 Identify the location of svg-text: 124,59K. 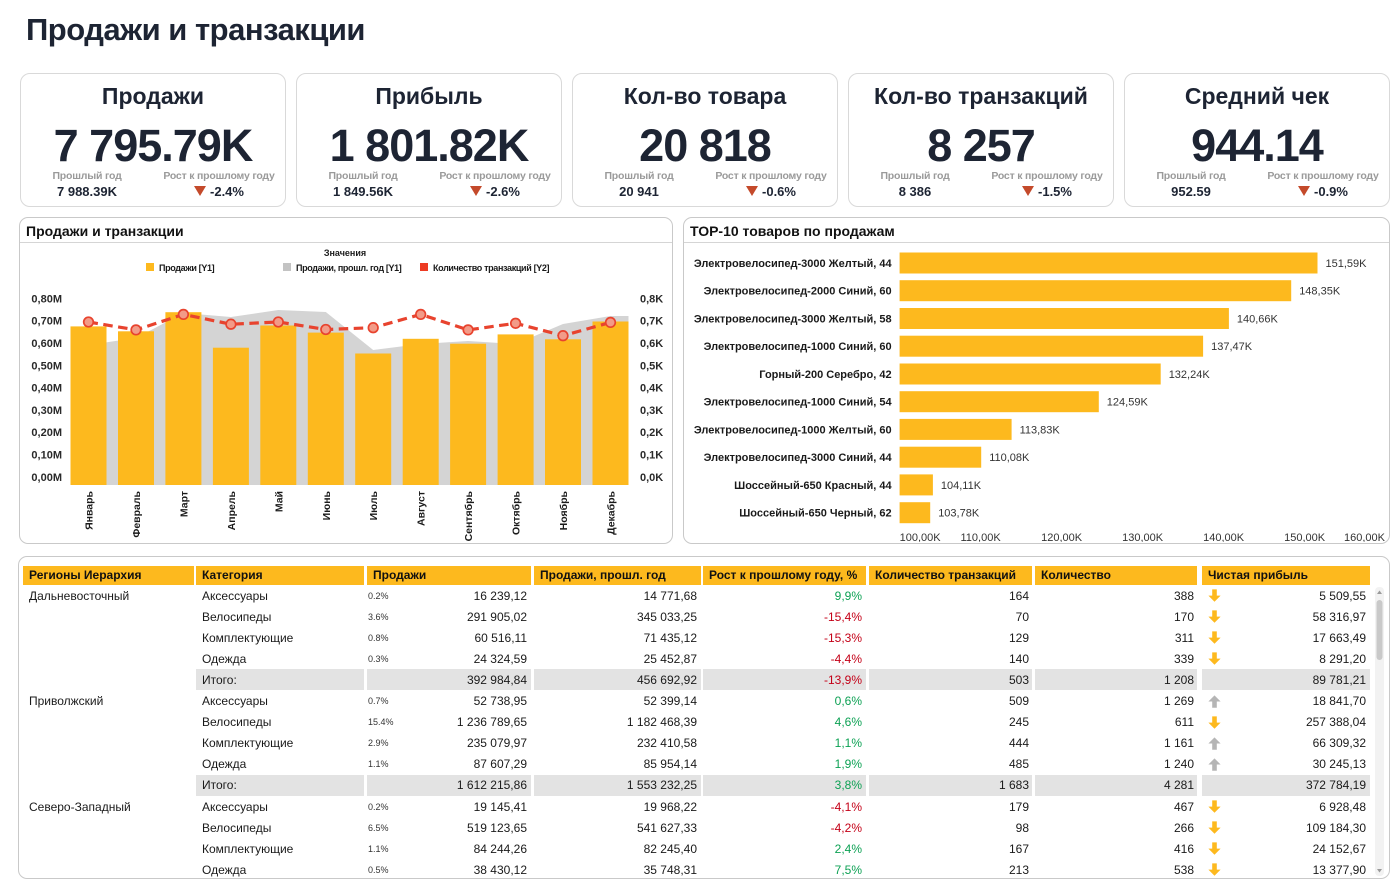
(1128, 403).